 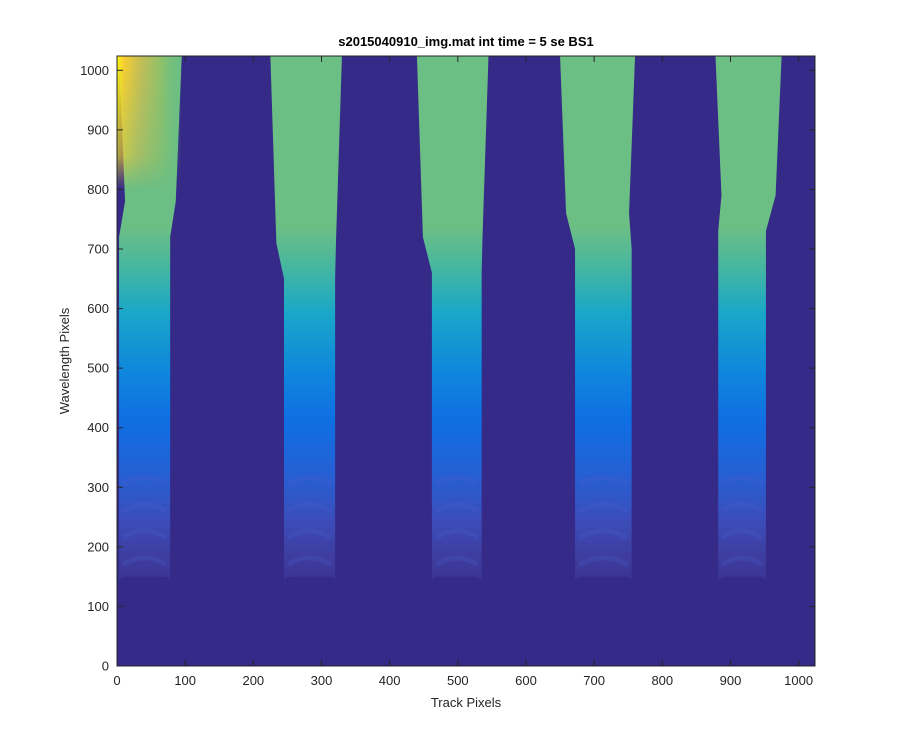 What do you see at coordinates (116, 680) in the screenshot?
I see `x-tick-label: 0` at bounding box center [116, 680].